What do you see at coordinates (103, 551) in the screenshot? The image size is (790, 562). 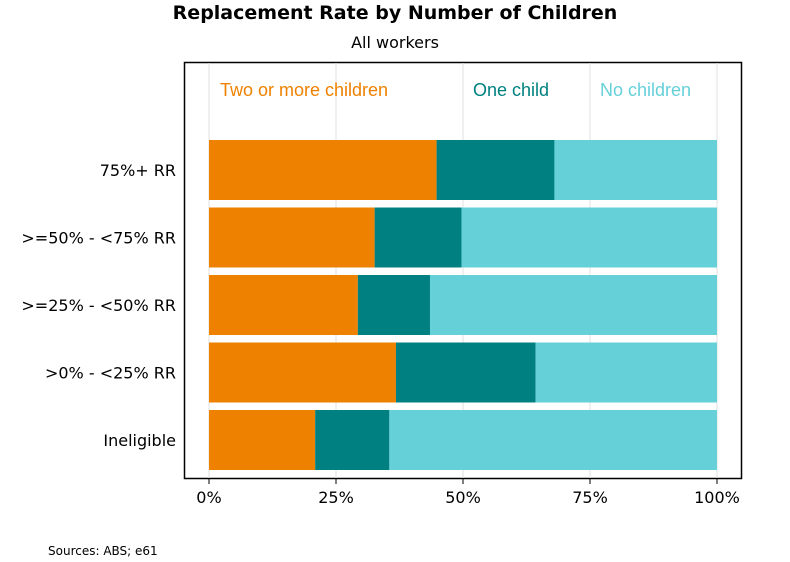 I see `source-note: Sources: ABS; e61` at bounding box center [103, 551].